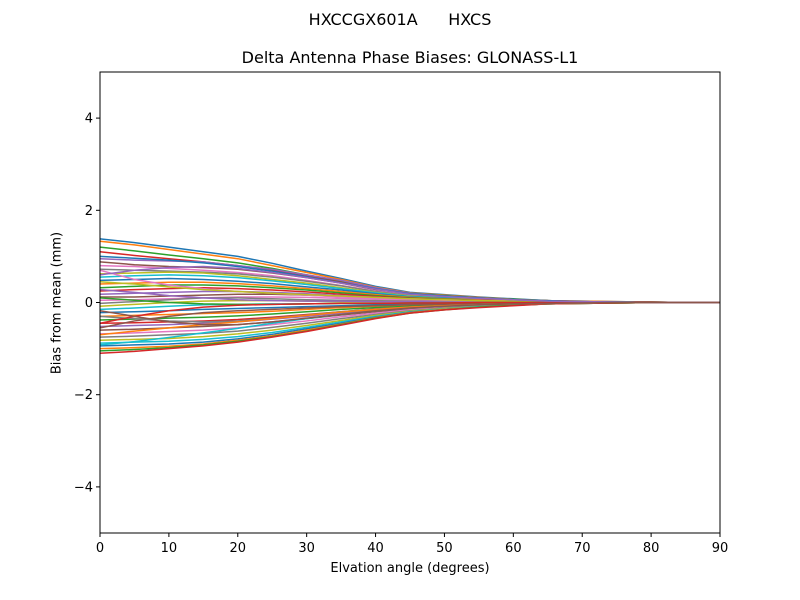 The width and height of the screenshot is (800, 600). What do you see at coordinates (400, 19) in the screenshot?
I see `figure-suptitle: HXCCGX601A HXCS` at bounding box center [400, 19].